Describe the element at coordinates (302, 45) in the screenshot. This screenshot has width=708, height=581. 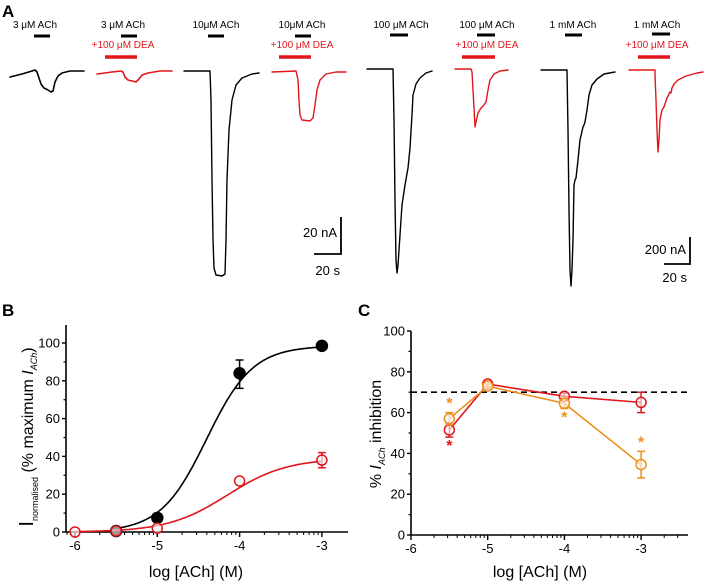
I see `trace-3-modulator-label: +100 μM DEA` at that location.